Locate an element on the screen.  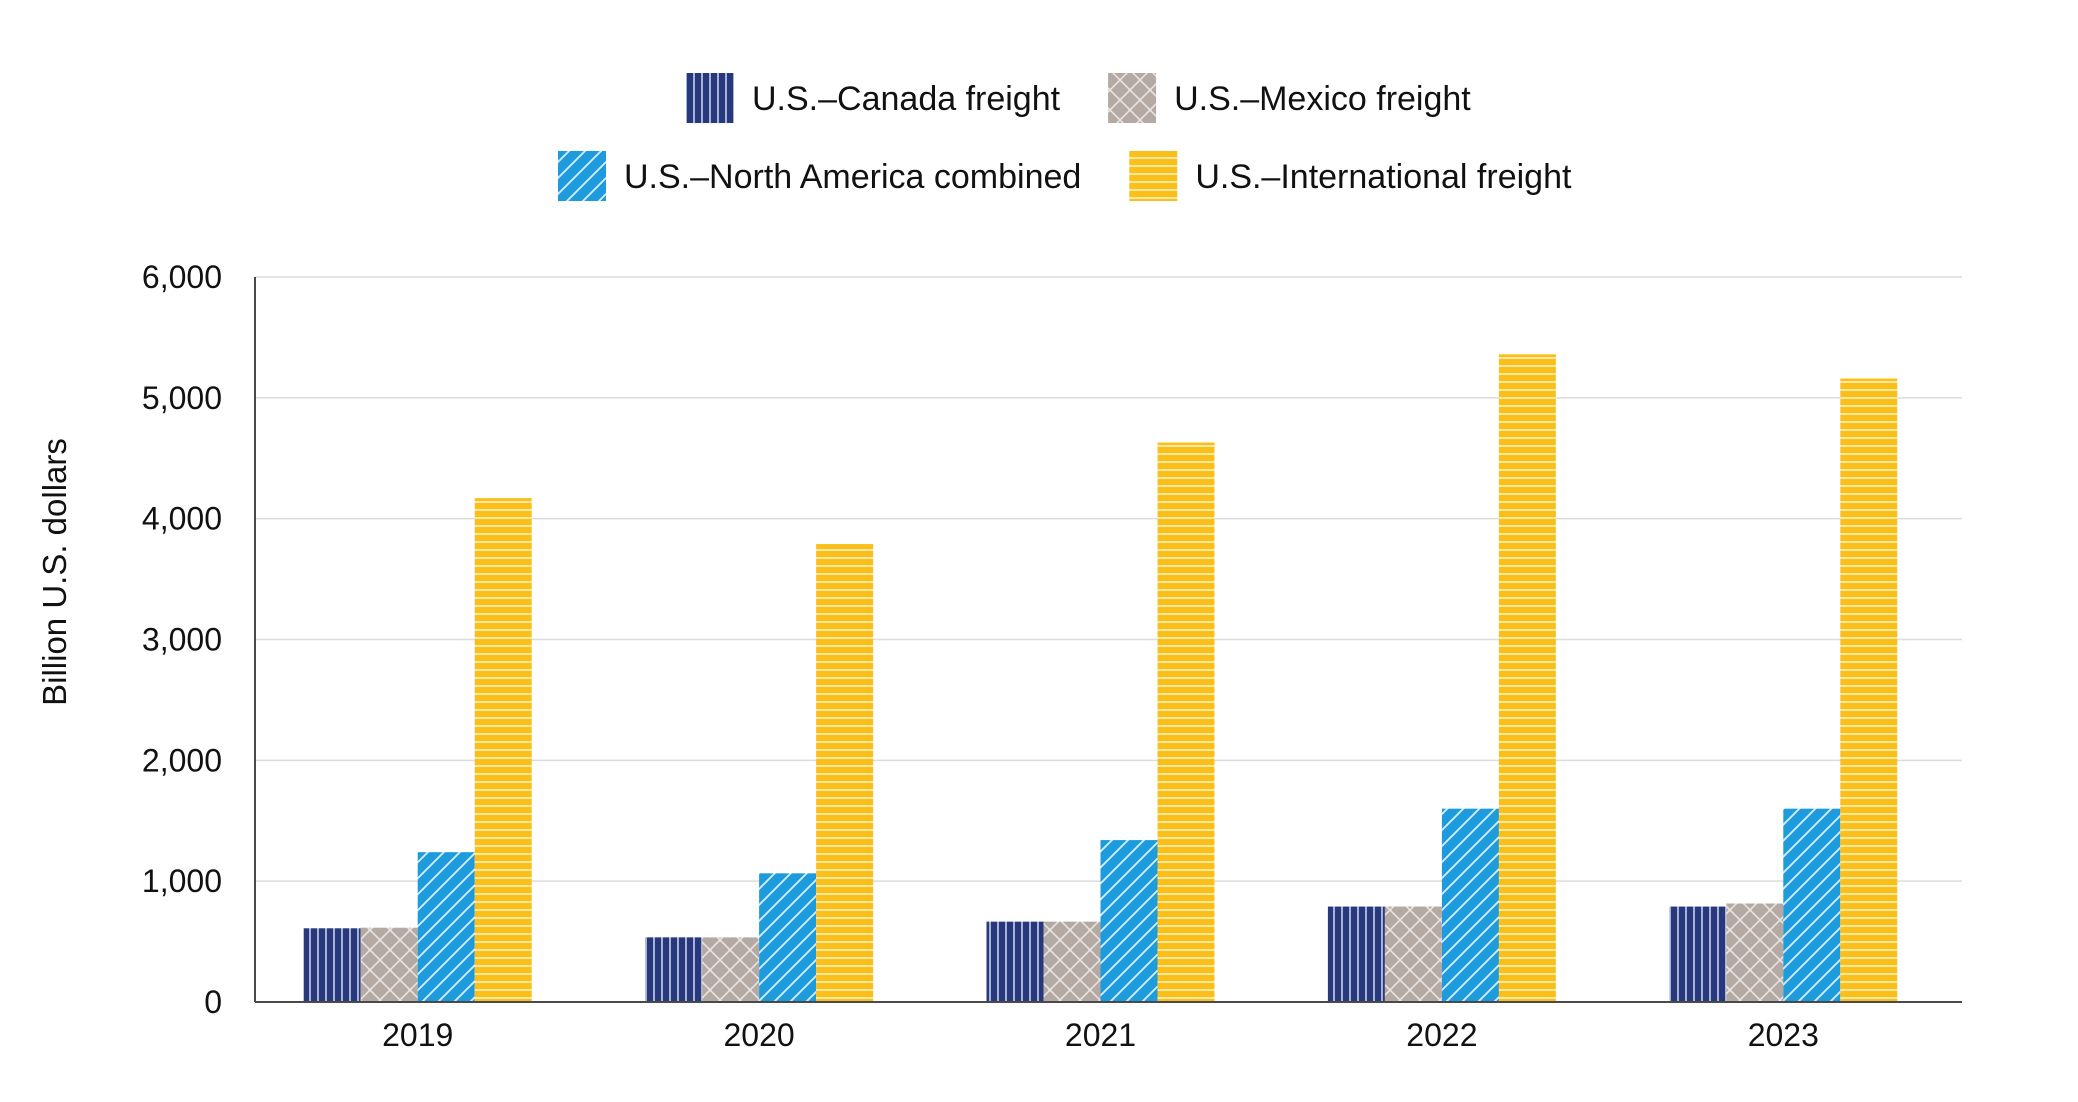
y-tick-labels: 0 1,000 2,000 3,000 4,000 5,000 6,000 is located at coordinates (182, 639).